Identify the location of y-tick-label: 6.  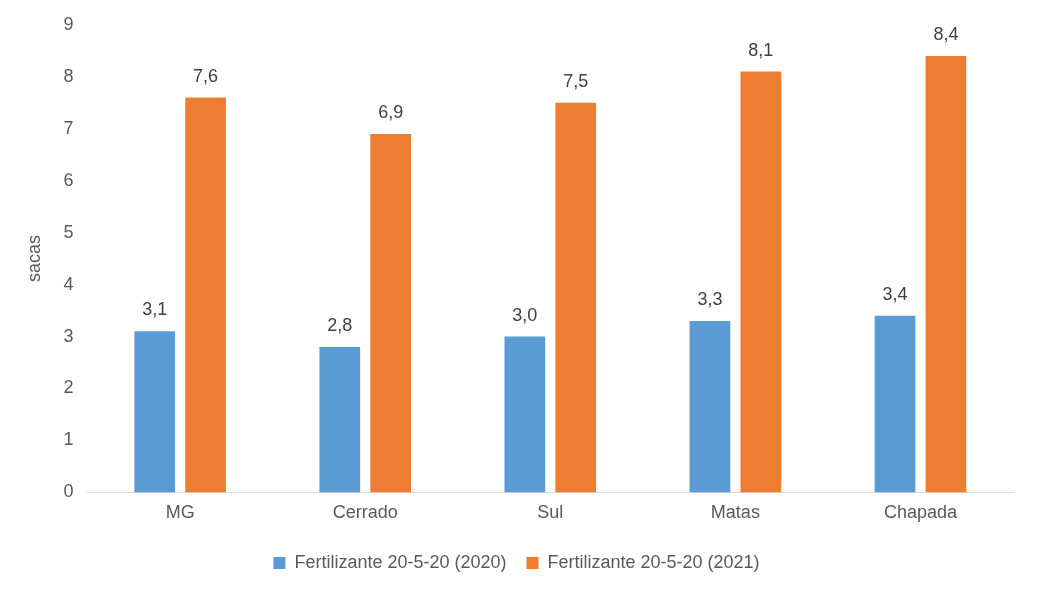
(68, 179).